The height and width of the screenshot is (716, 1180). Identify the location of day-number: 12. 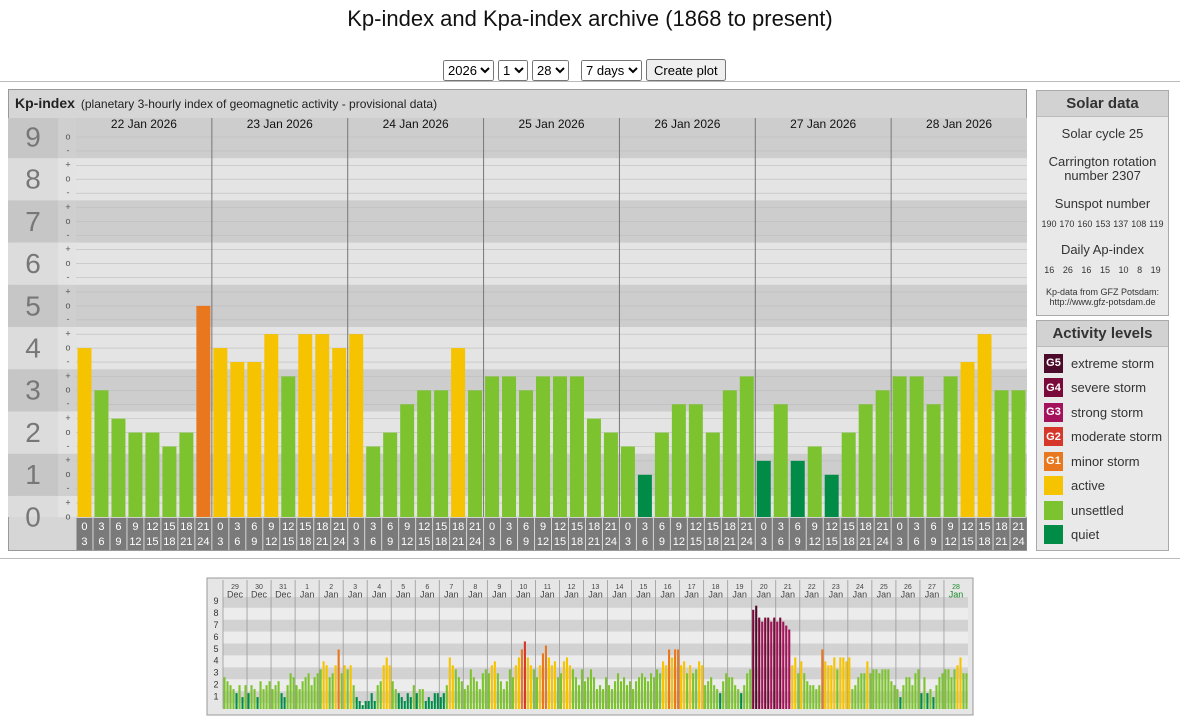
(572, 587).